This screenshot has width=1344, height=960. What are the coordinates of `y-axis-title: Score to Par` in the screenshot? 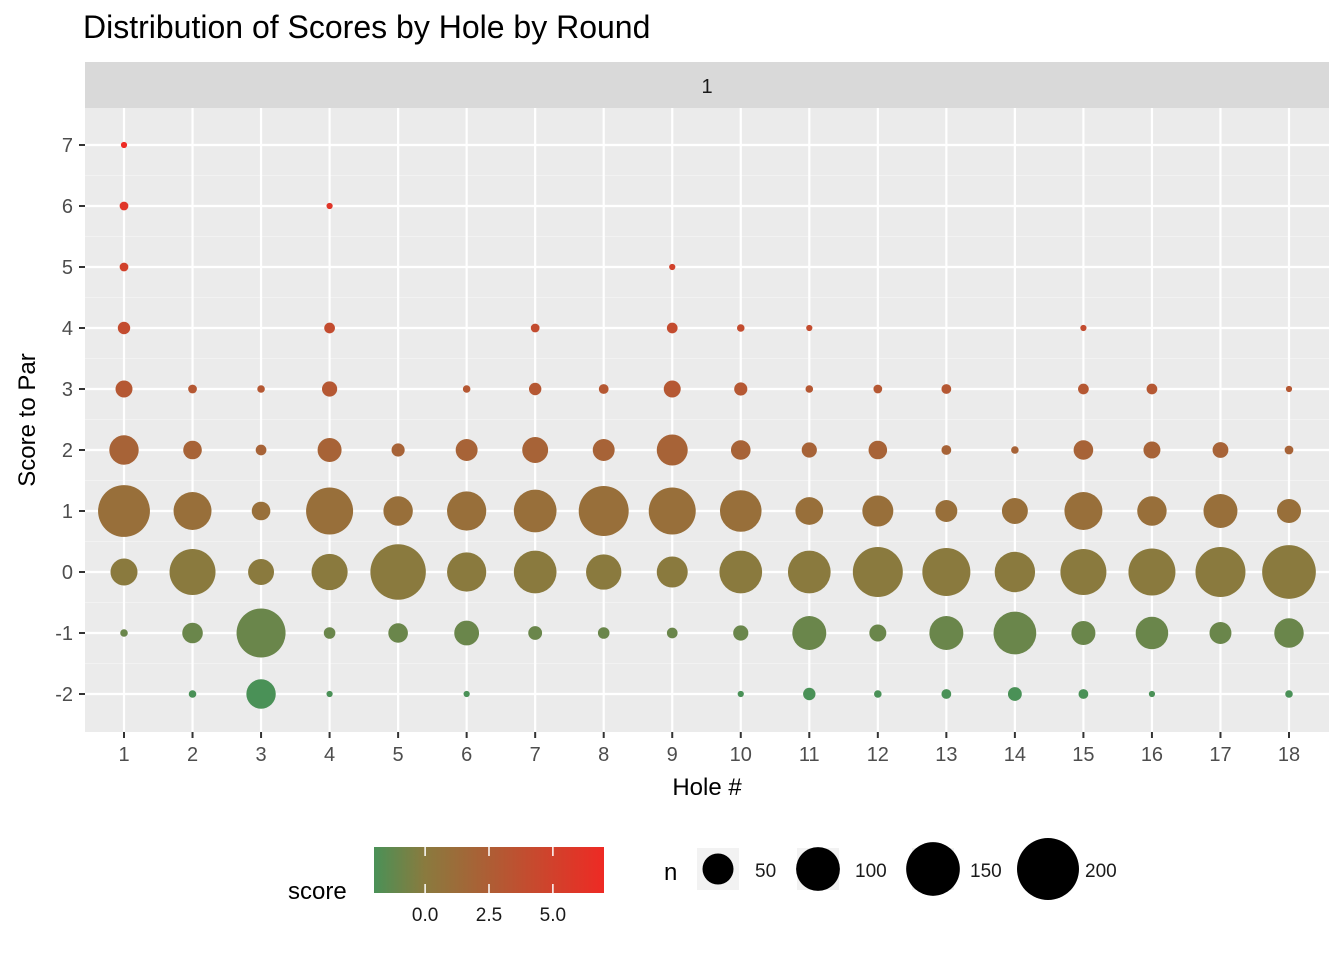 It's located at (27, 419).